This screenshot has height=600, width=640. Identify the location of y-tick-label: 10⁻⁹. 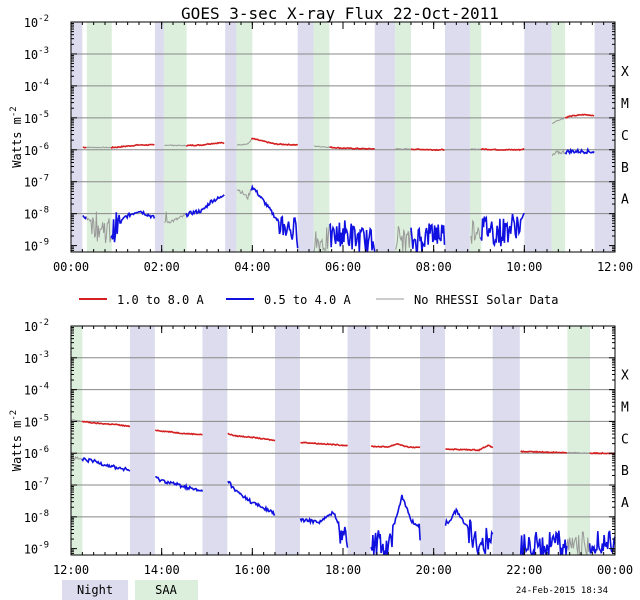
(36, 549).